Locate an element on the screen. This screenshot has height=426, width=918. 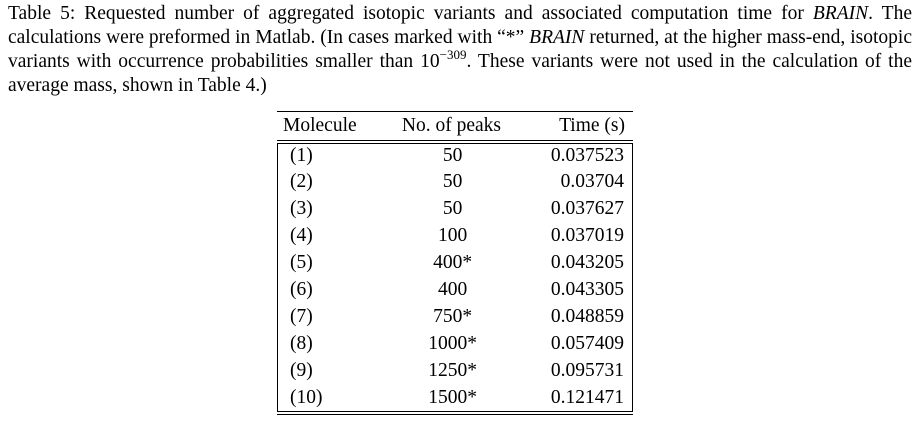
cell-peaks: 1000* is located at coordinates (452, 343).